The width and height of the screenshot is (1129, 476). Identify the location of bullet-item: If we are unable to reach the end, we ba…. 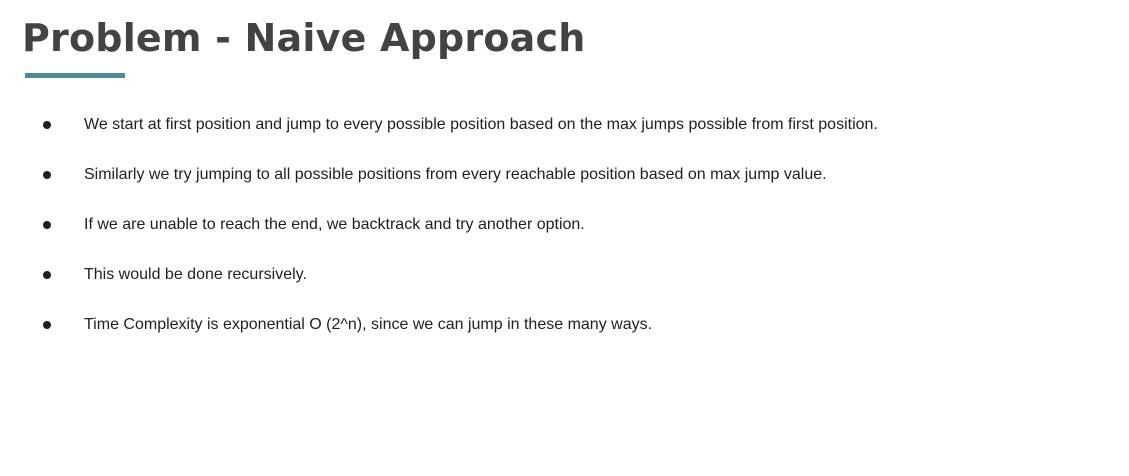
(570, 237).